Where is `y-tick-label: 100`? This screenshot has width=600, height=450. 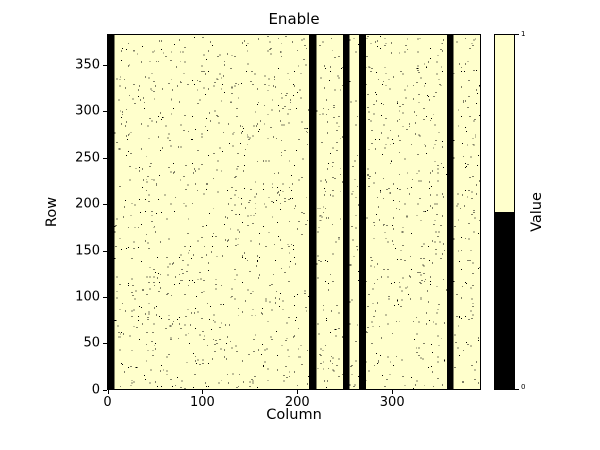
y-tick-label: 100 is located at coordinates (87, 297).